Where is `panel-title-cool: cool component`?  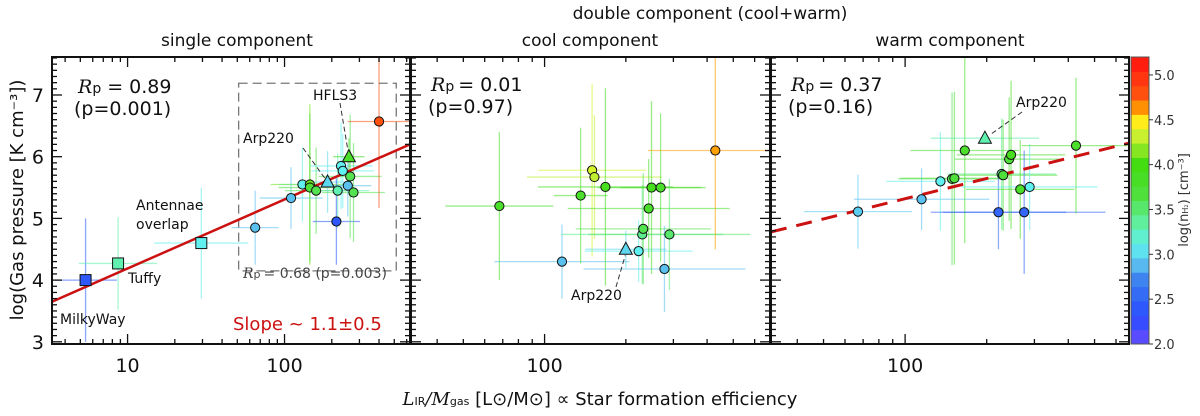
panel-title-cool: cool component is located at coordinates (590, 41).